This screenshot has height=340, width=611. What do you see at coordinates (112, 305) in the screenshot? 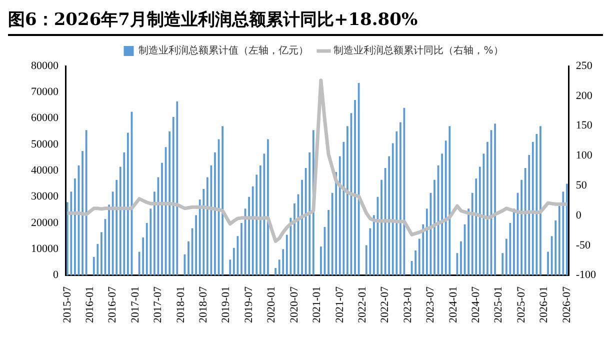
I see `x-tick-label: 2016-07` at bounding box center [112, 305].